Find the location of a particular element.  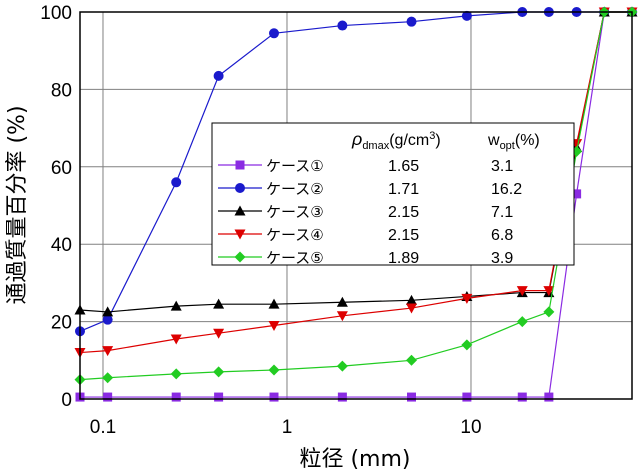

legend-w-value: 3.1 is located at coordinates (502, 166).